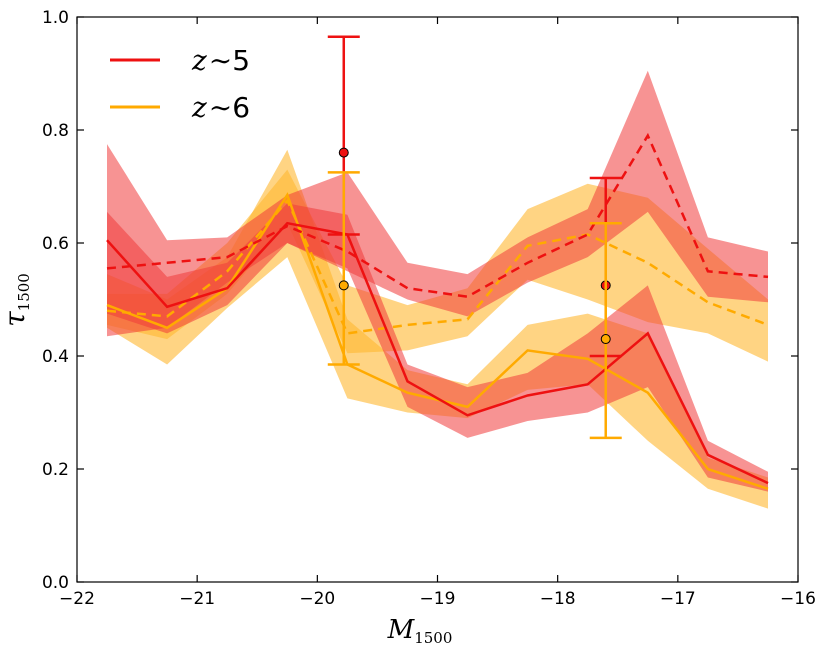 The height and width of the screenshot is (648, 830). Describe the element at coordinates (55, 357) in the screenshot. I see `y-tick-label: 0.4` at that location.